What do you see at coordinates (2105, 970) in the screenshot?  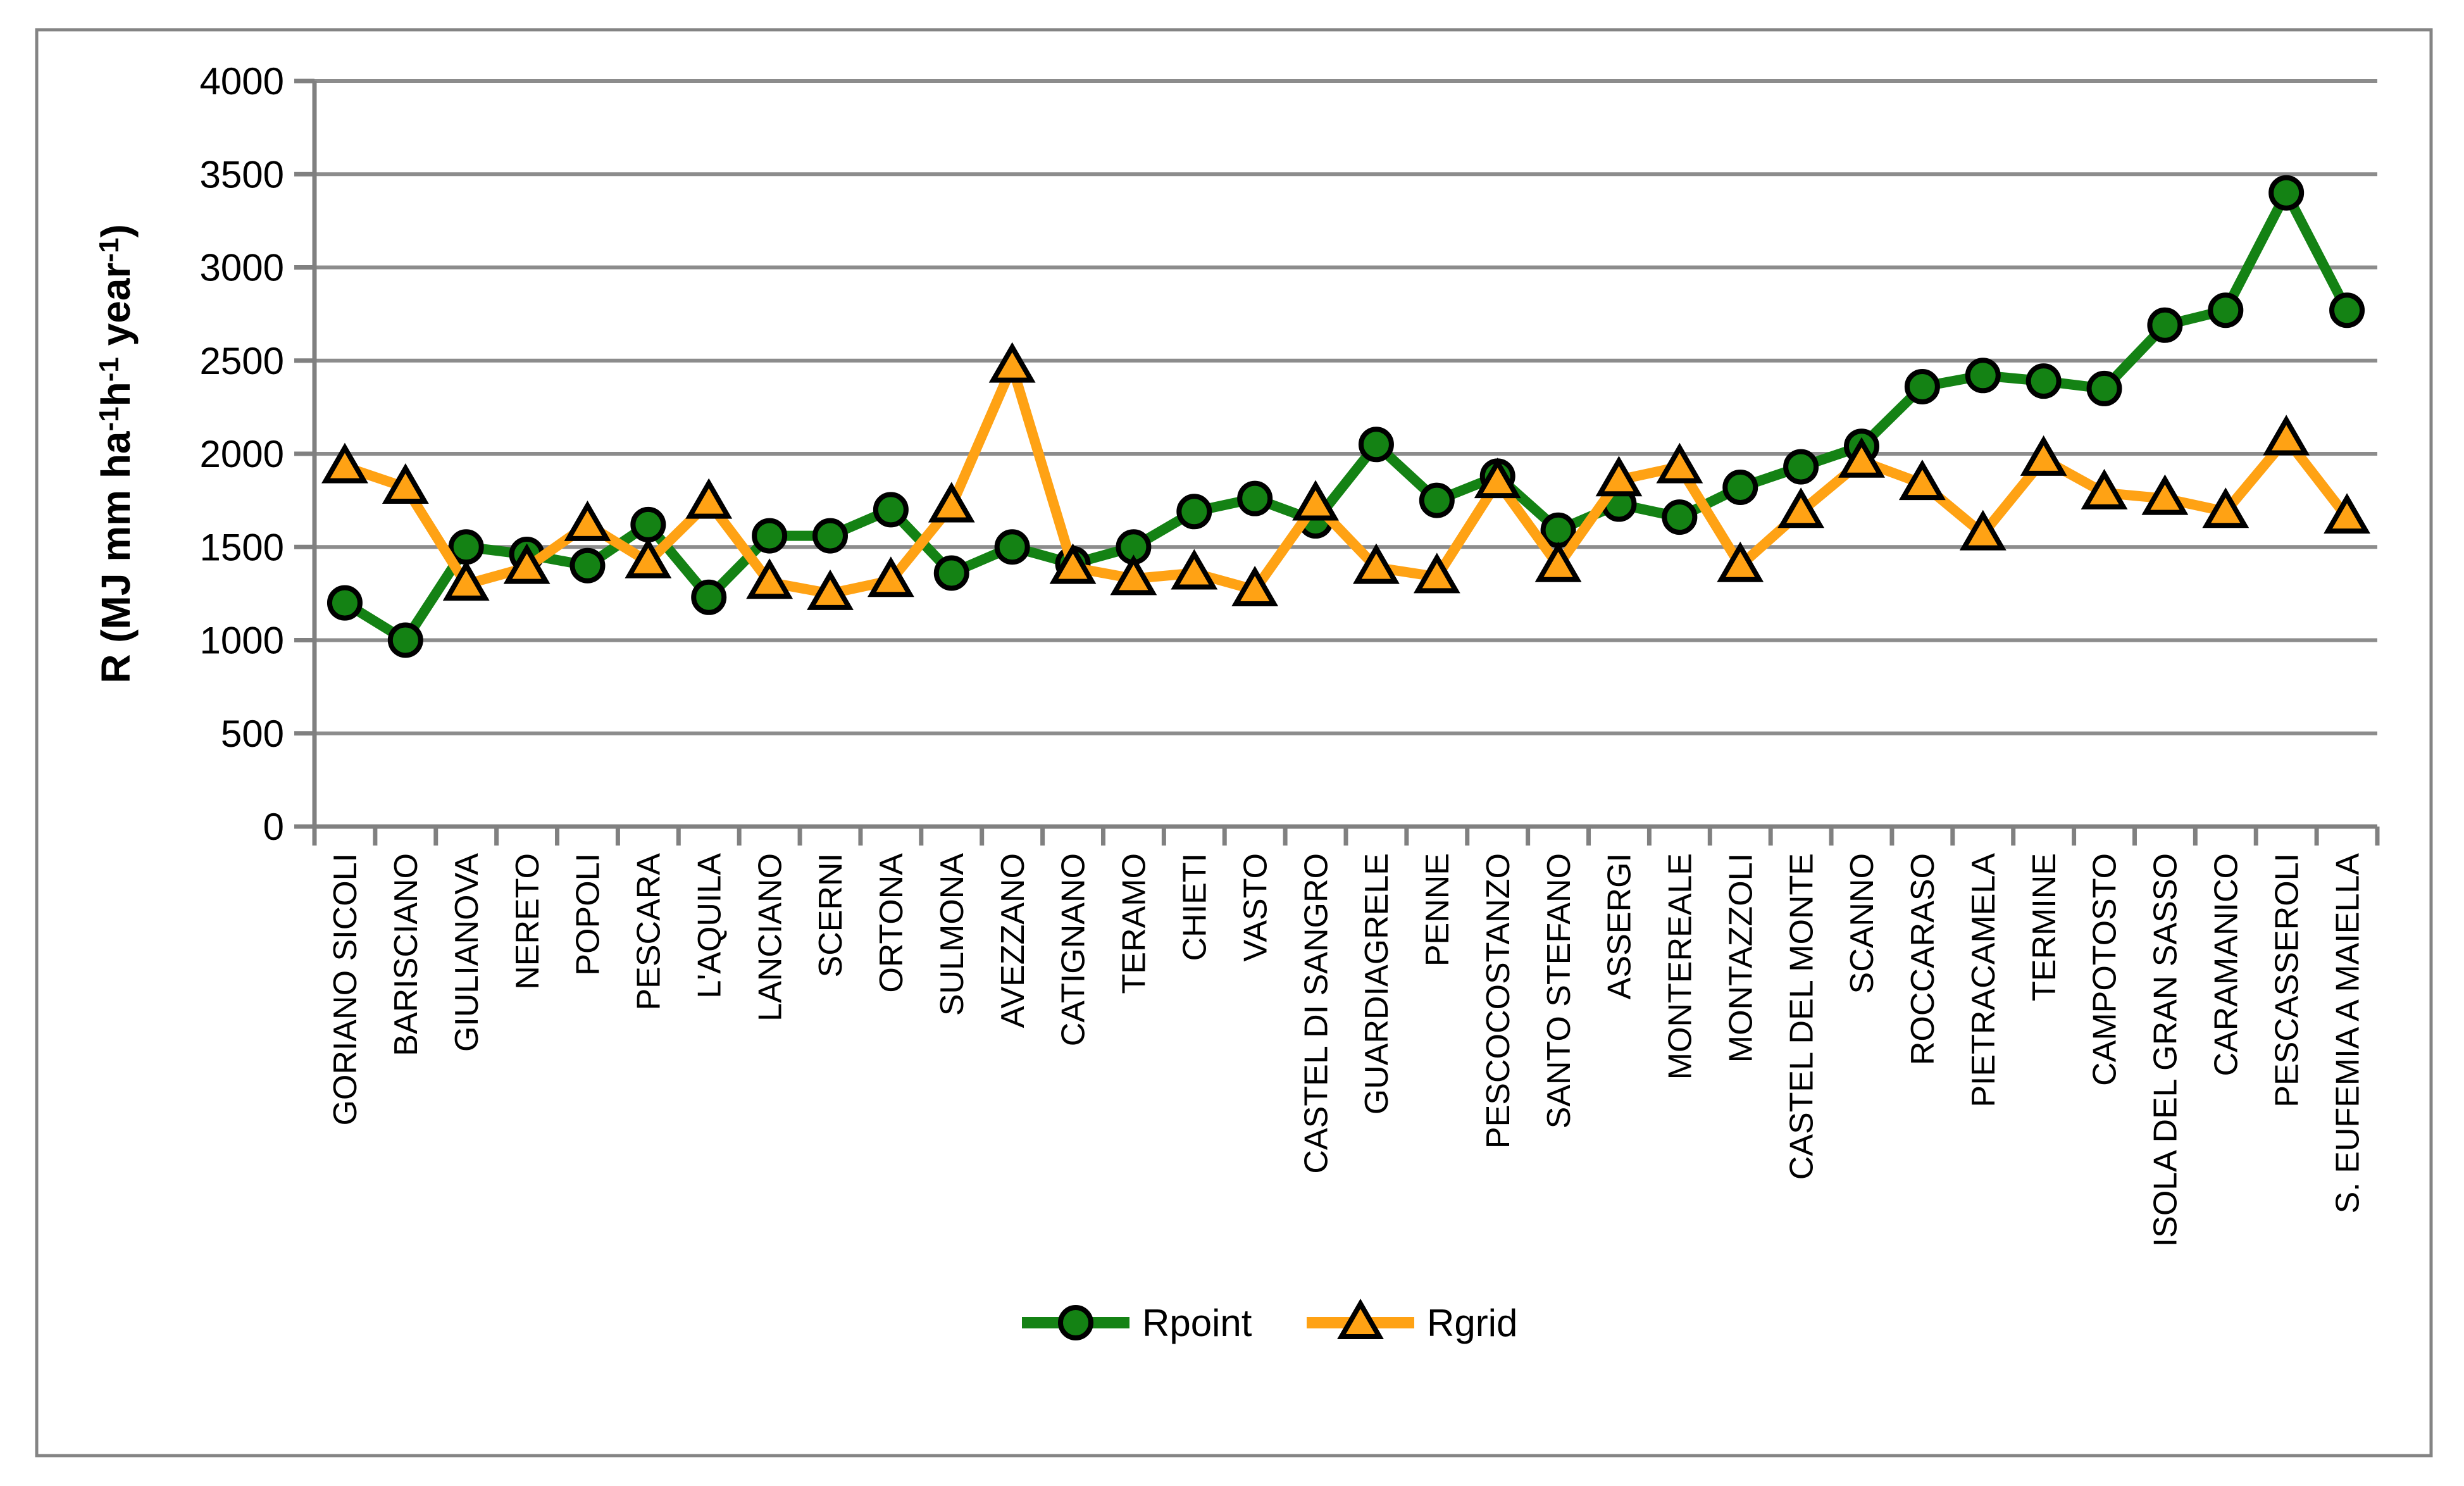 I see `x-category-label: CAMPOTOSTO` at bounding box center [2105, 970].